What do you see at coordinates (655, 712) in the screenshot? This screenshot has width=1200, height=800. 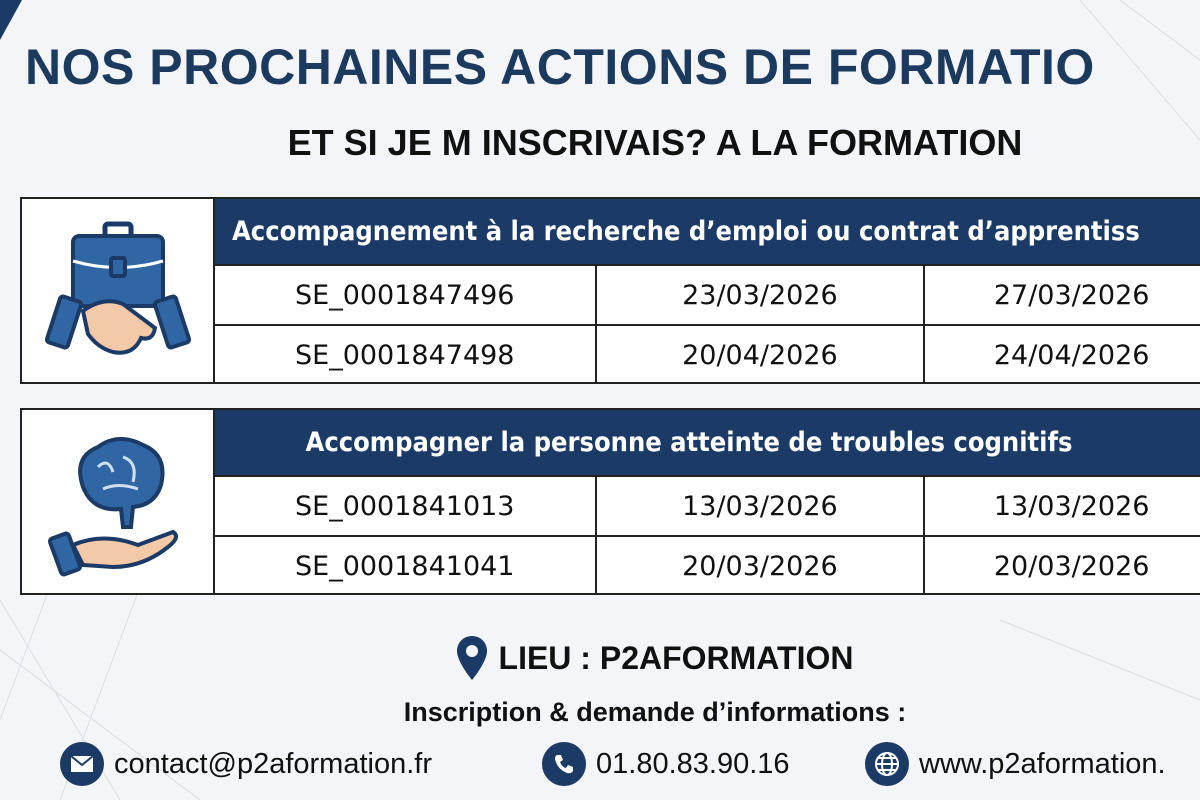 I see `inscription-label: Inscription & demande d’informations :` at bounding box center [655, 712].